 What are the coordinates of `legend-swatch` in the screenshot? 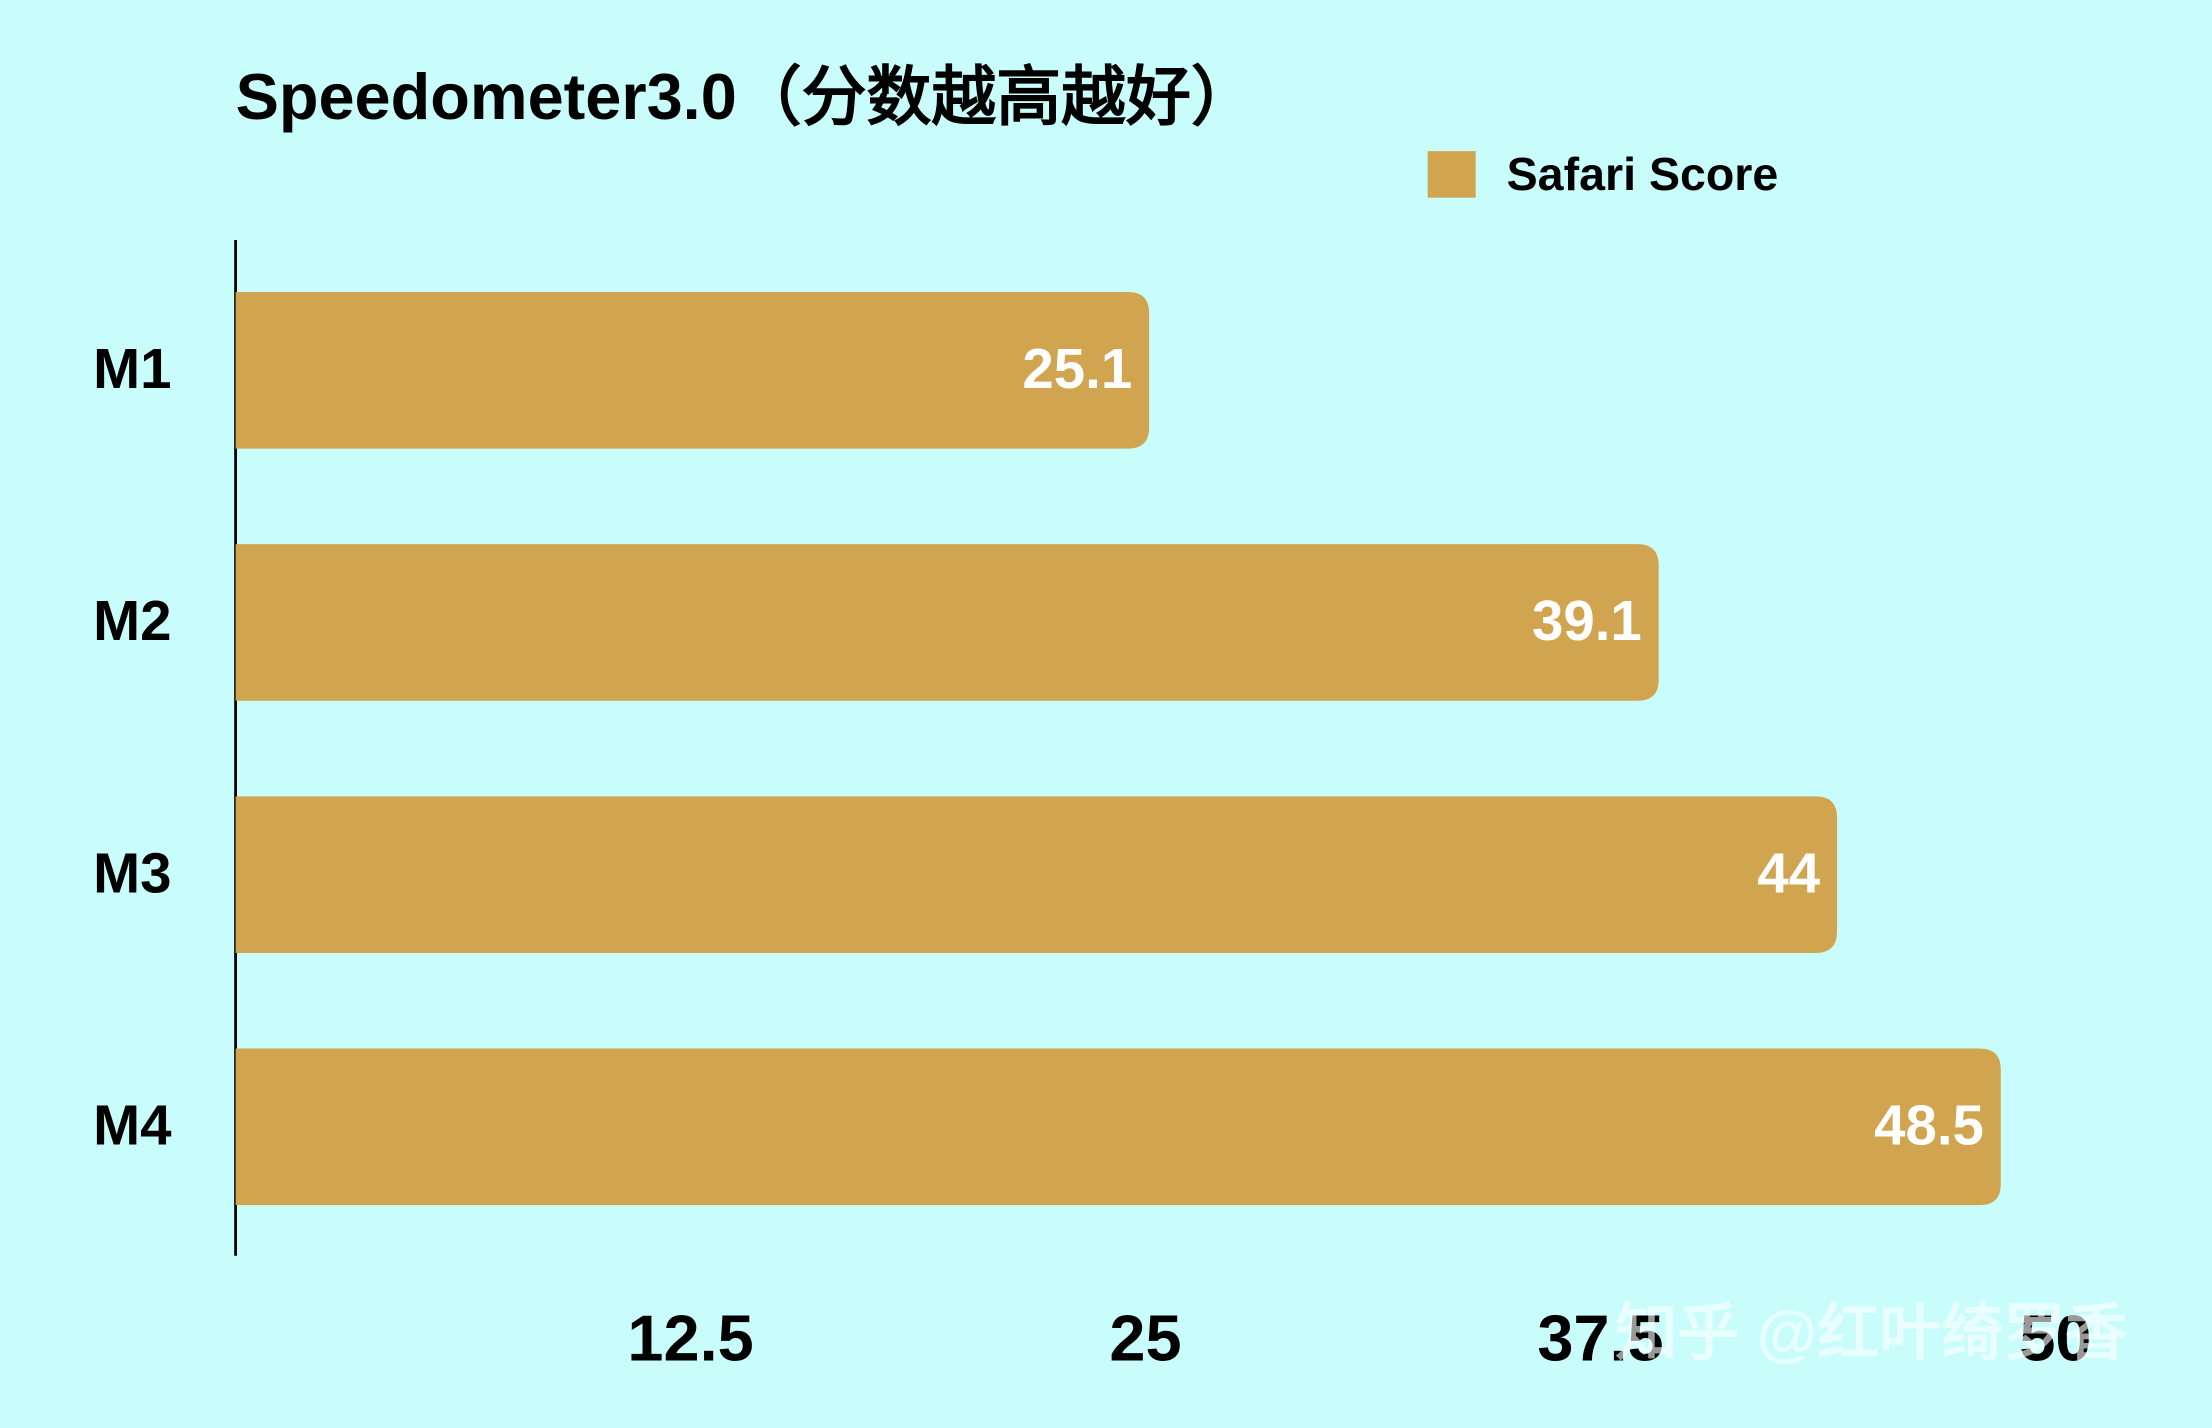 It's located at (1451, 174).